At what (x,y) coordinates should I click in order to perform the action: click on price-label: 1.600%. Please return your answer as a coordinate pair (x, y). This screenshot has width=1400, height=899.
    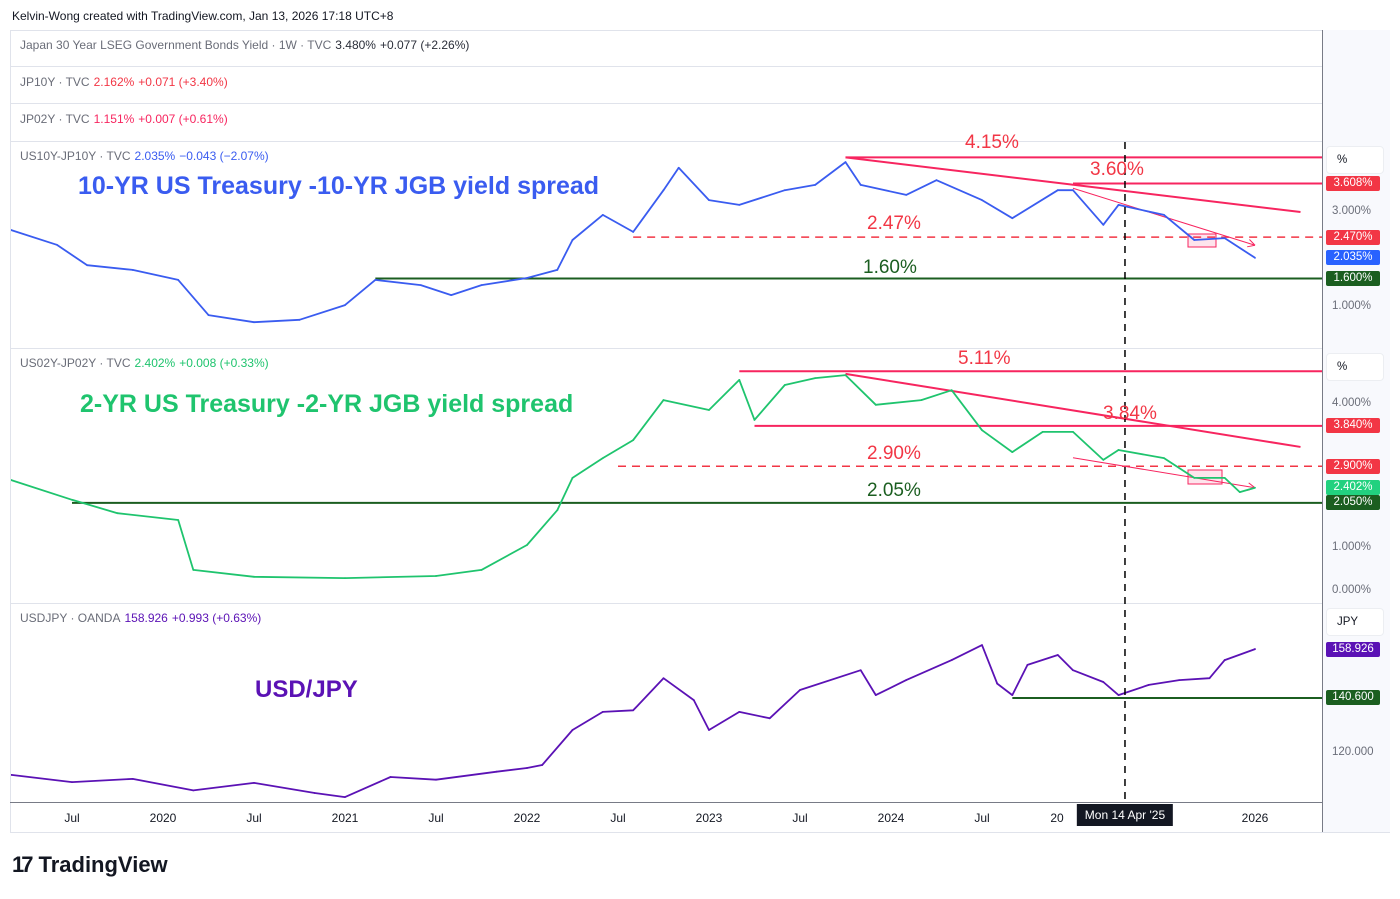
    Looking at the image, I should click on (1353, 278).